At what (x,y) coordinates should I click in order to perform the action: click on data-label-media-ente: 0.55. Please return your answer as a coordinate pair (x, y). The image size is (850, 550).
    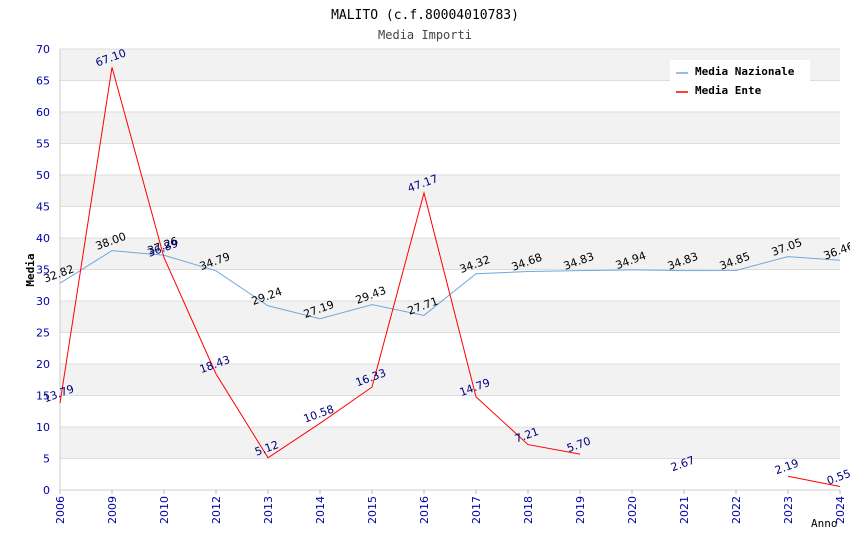
    Looking at the image, I should click on (837, 477).